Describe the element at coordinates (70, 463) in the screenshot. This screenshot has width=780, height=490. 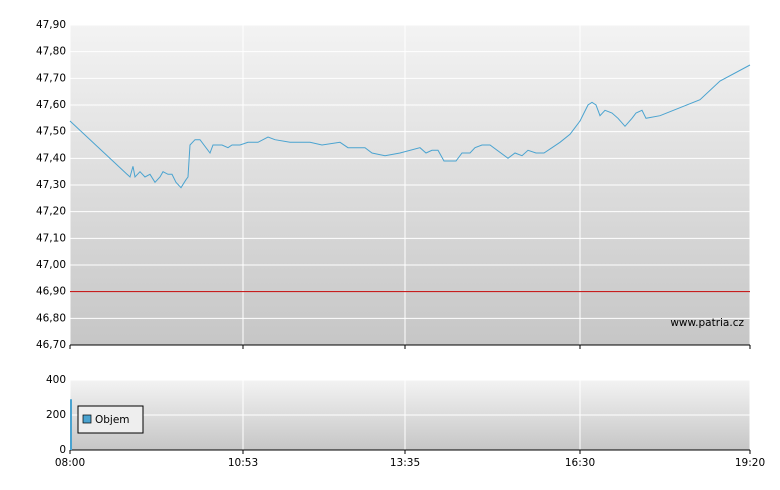
I see `x-tick-label: 08:00` at that location.